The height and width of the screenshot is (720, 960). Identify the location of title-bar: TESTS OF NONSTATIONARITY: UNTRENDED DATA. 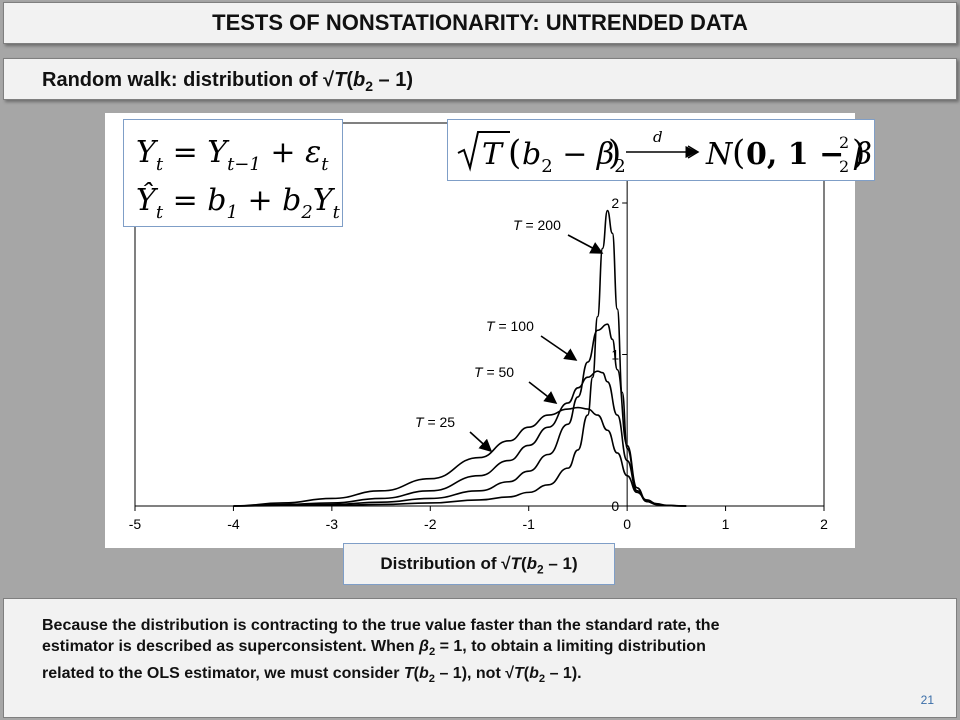
(480, 23).